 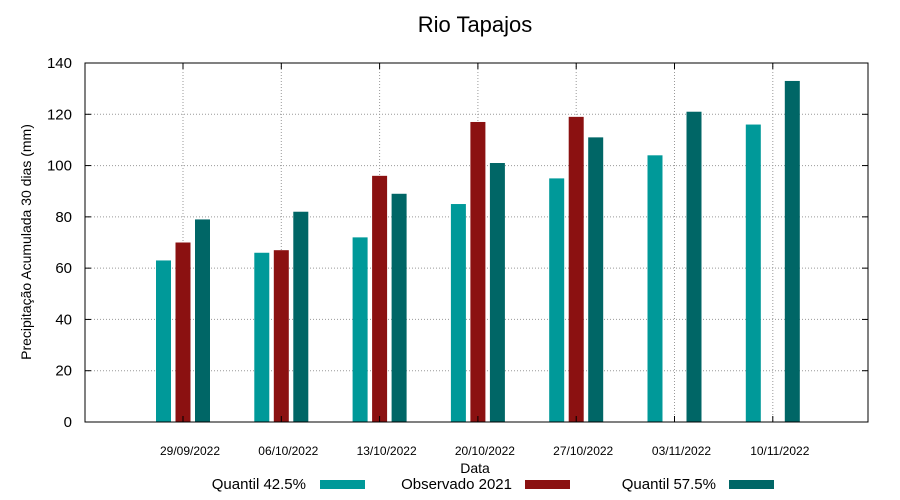 I want to click on y-tick-label: 120, so click(x=59, y=114).